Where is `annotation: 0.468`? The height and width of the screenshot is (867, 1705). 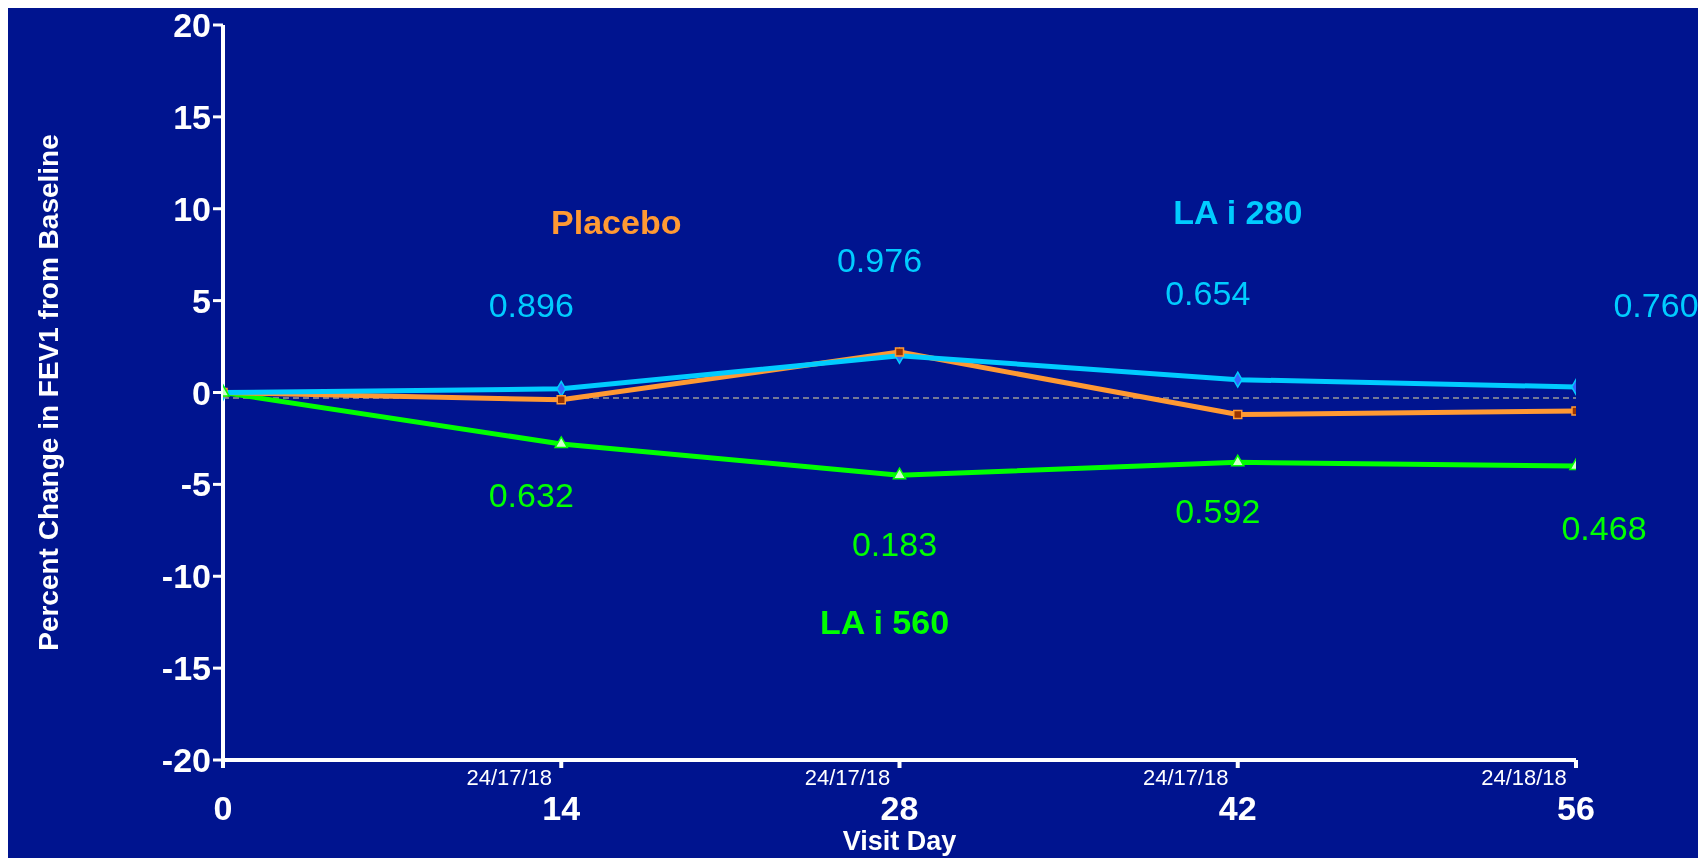 annotation: 0.468 is located at coordinates (1604, 528).